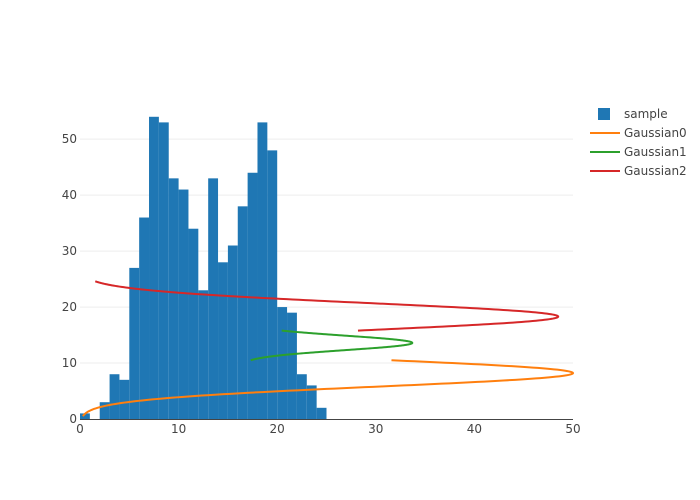  What do you see at coordinates (655, 133) in the screenshot?
I see `legend-label-gaussian0: Gaussian0` at bounding box center [655, 133].